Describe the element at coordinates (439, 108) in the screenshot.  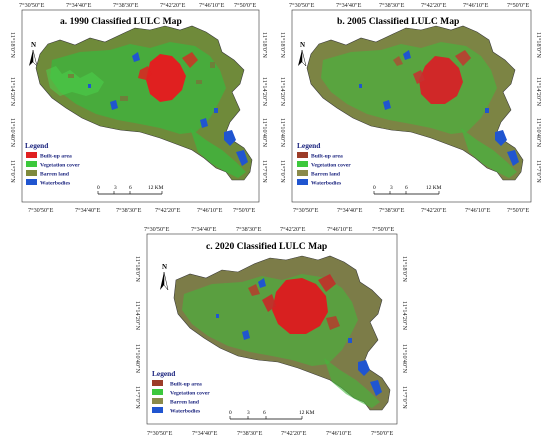
I see `waterbodies` at that location.